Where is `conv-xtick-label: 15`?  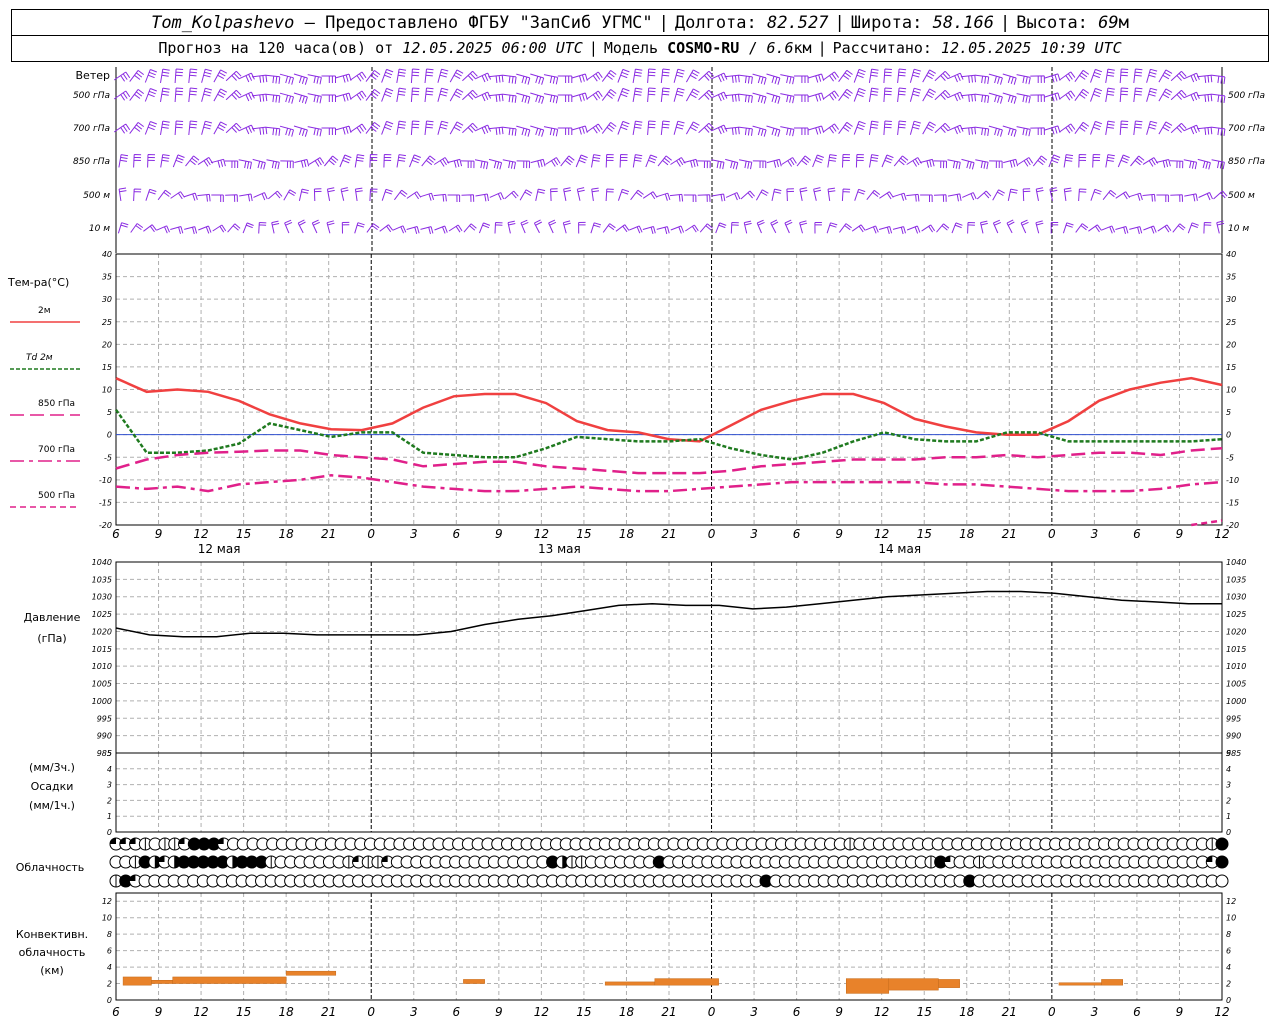
conv-xtick-label: 15 is located at coordinates (583, 1012).